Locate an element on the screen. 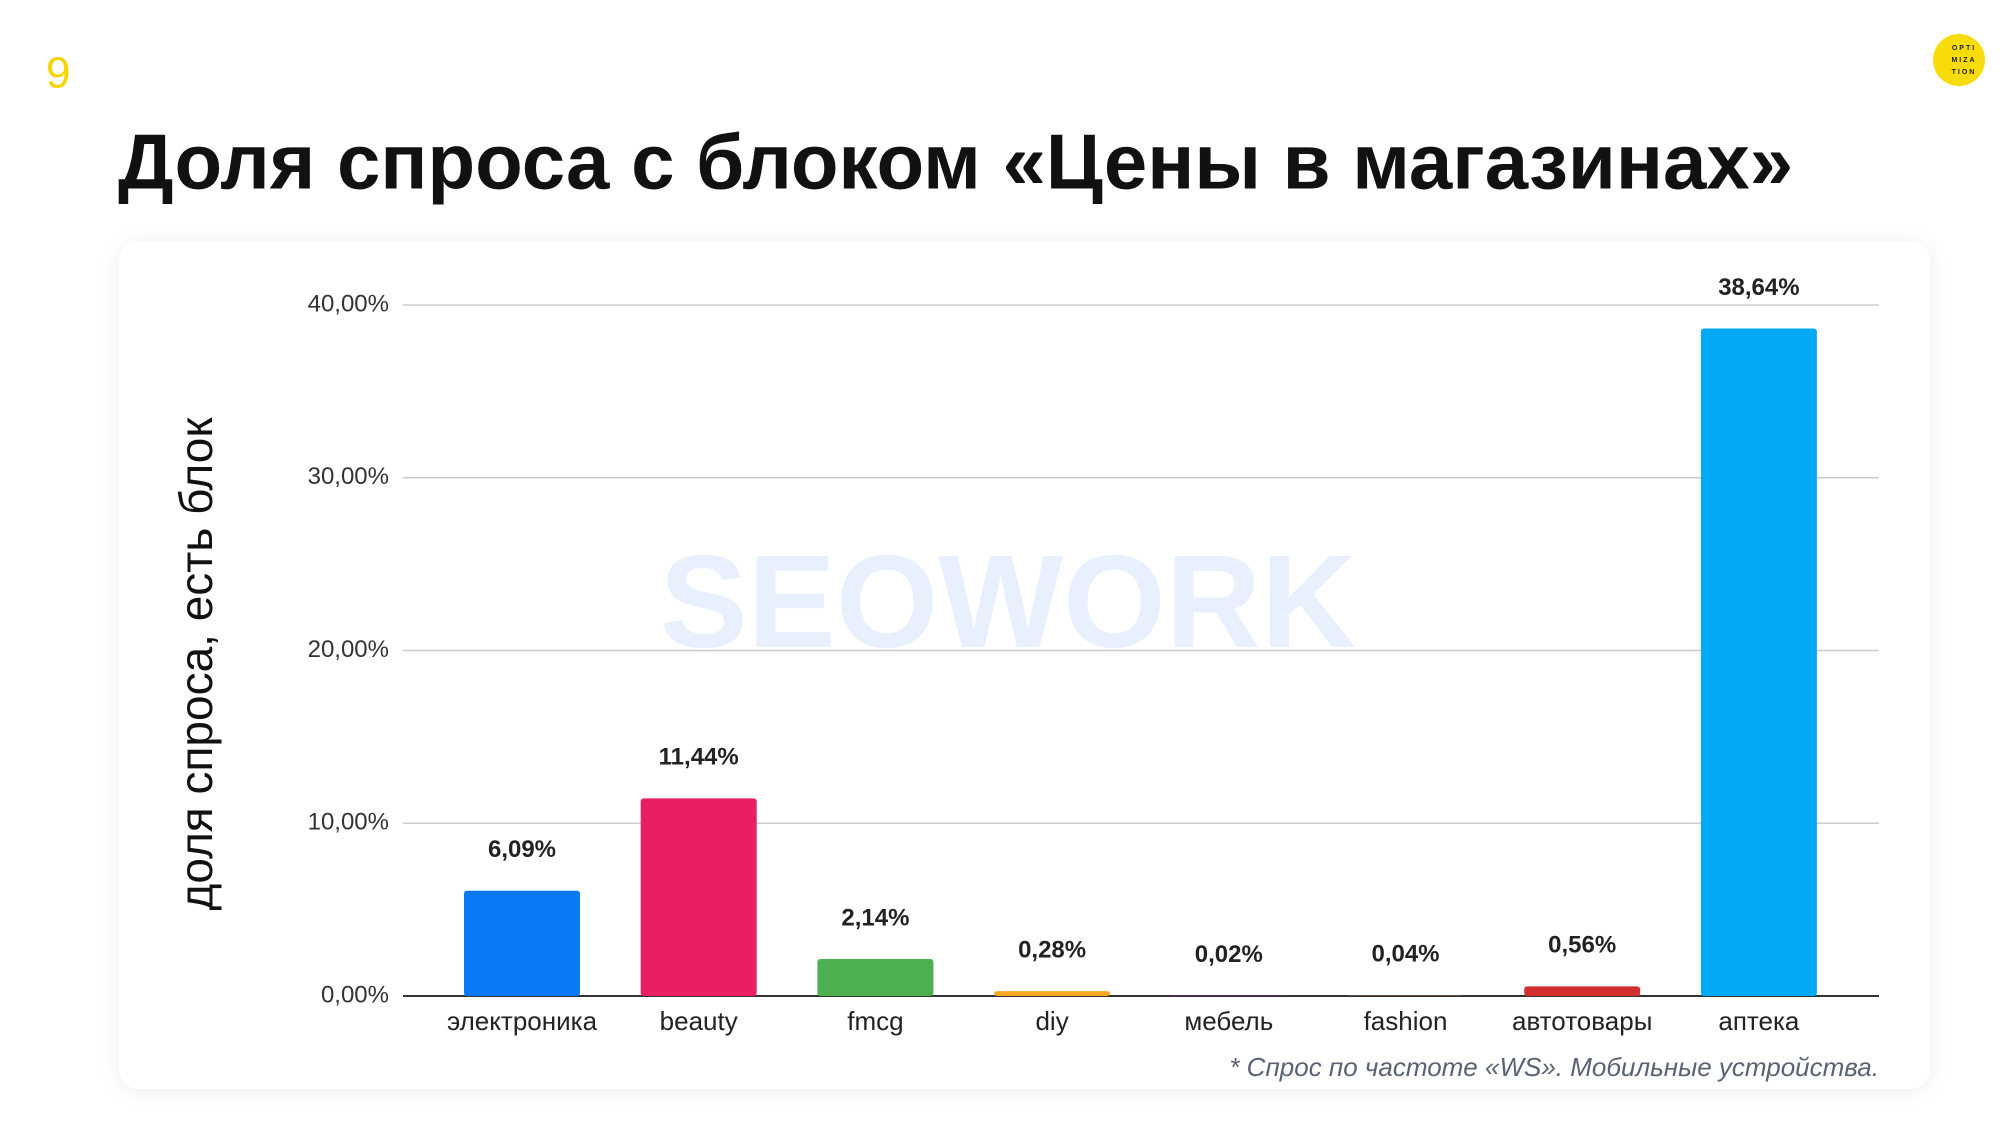 This screenshot has height=1130, width=2000. x-tick-label: diy is located at coordinates (1051, 1021).